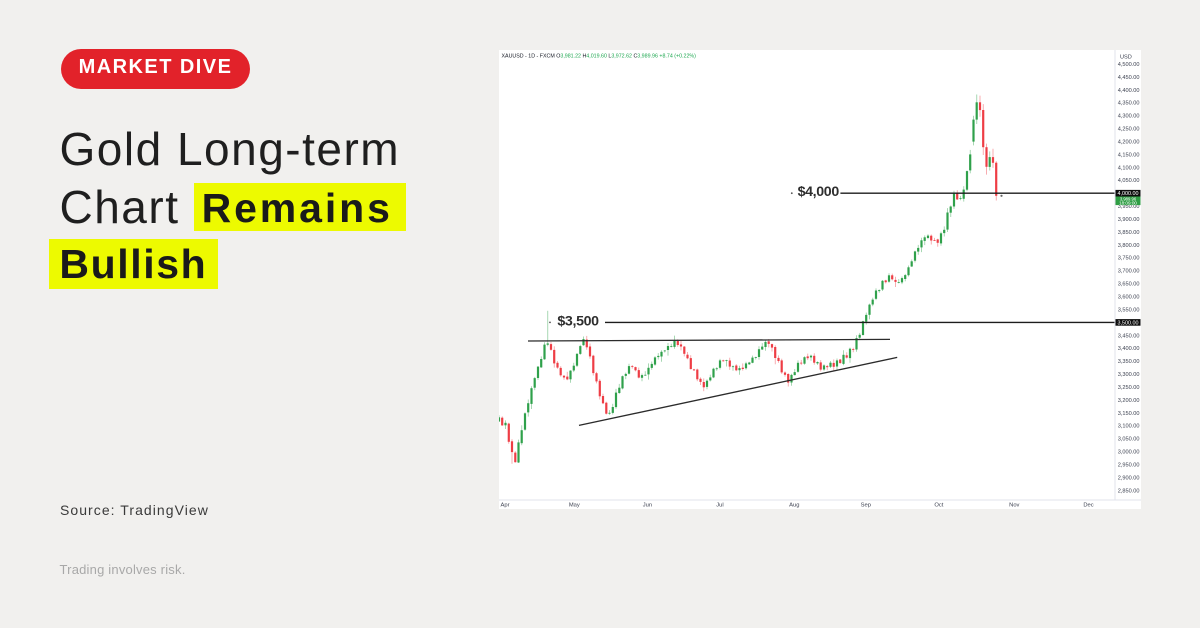  What do you see at coordinates (1129, 271) in the screenshot?
I see `svg-text: 3,700.00` at bounding box center [1129, 271].